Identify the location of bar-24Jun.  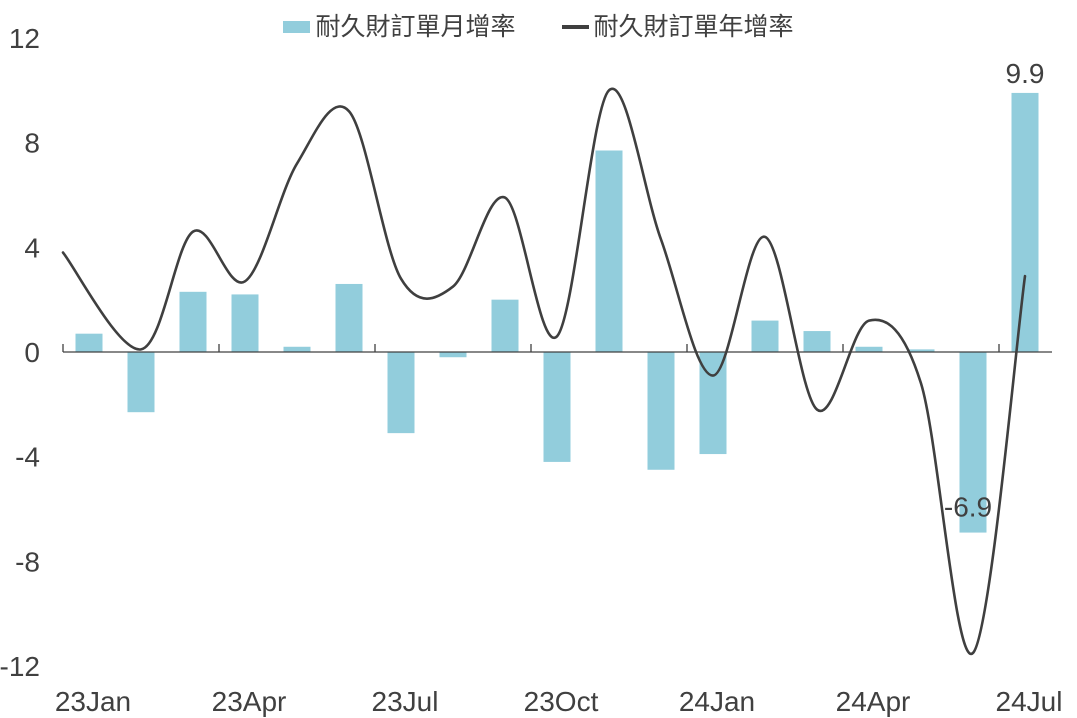
(973, 442).